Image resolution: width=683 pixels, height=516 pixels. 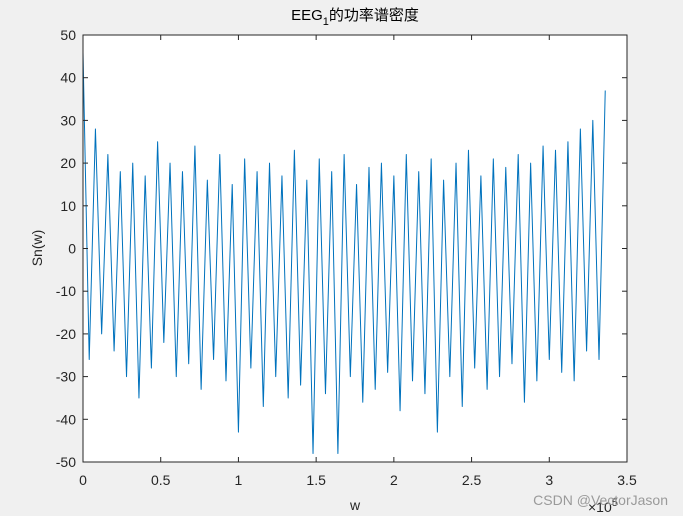 What do you see at coordinates (600, 507) in the screenshot?
I see `x-multiplier-base: ×10` at bounding box center [600, 507].